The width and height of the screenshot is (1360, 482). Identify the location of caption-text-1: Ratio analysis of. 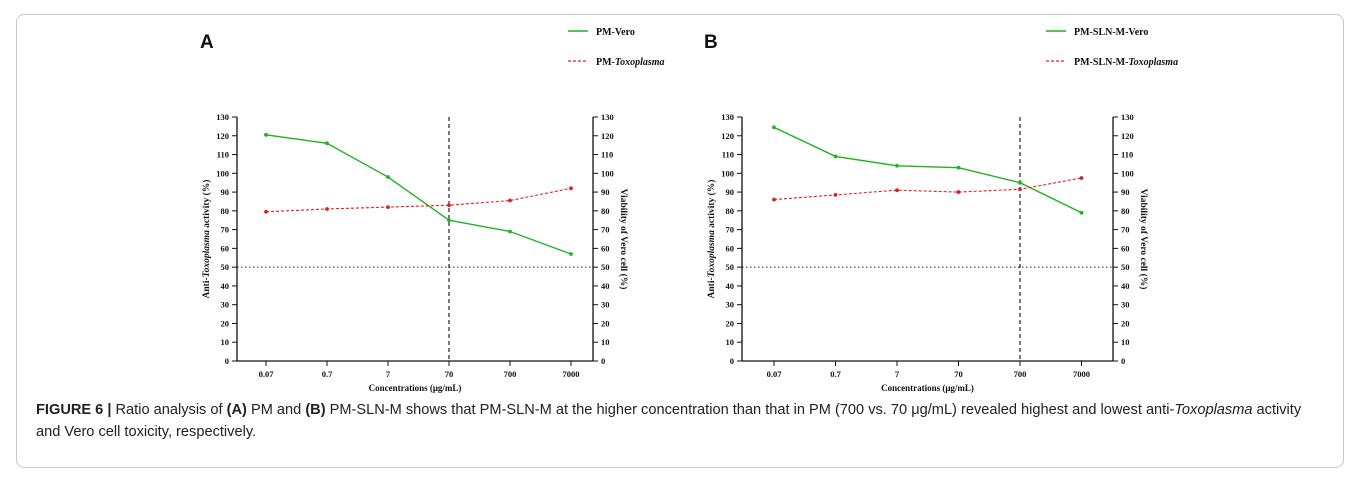
(169, 410).